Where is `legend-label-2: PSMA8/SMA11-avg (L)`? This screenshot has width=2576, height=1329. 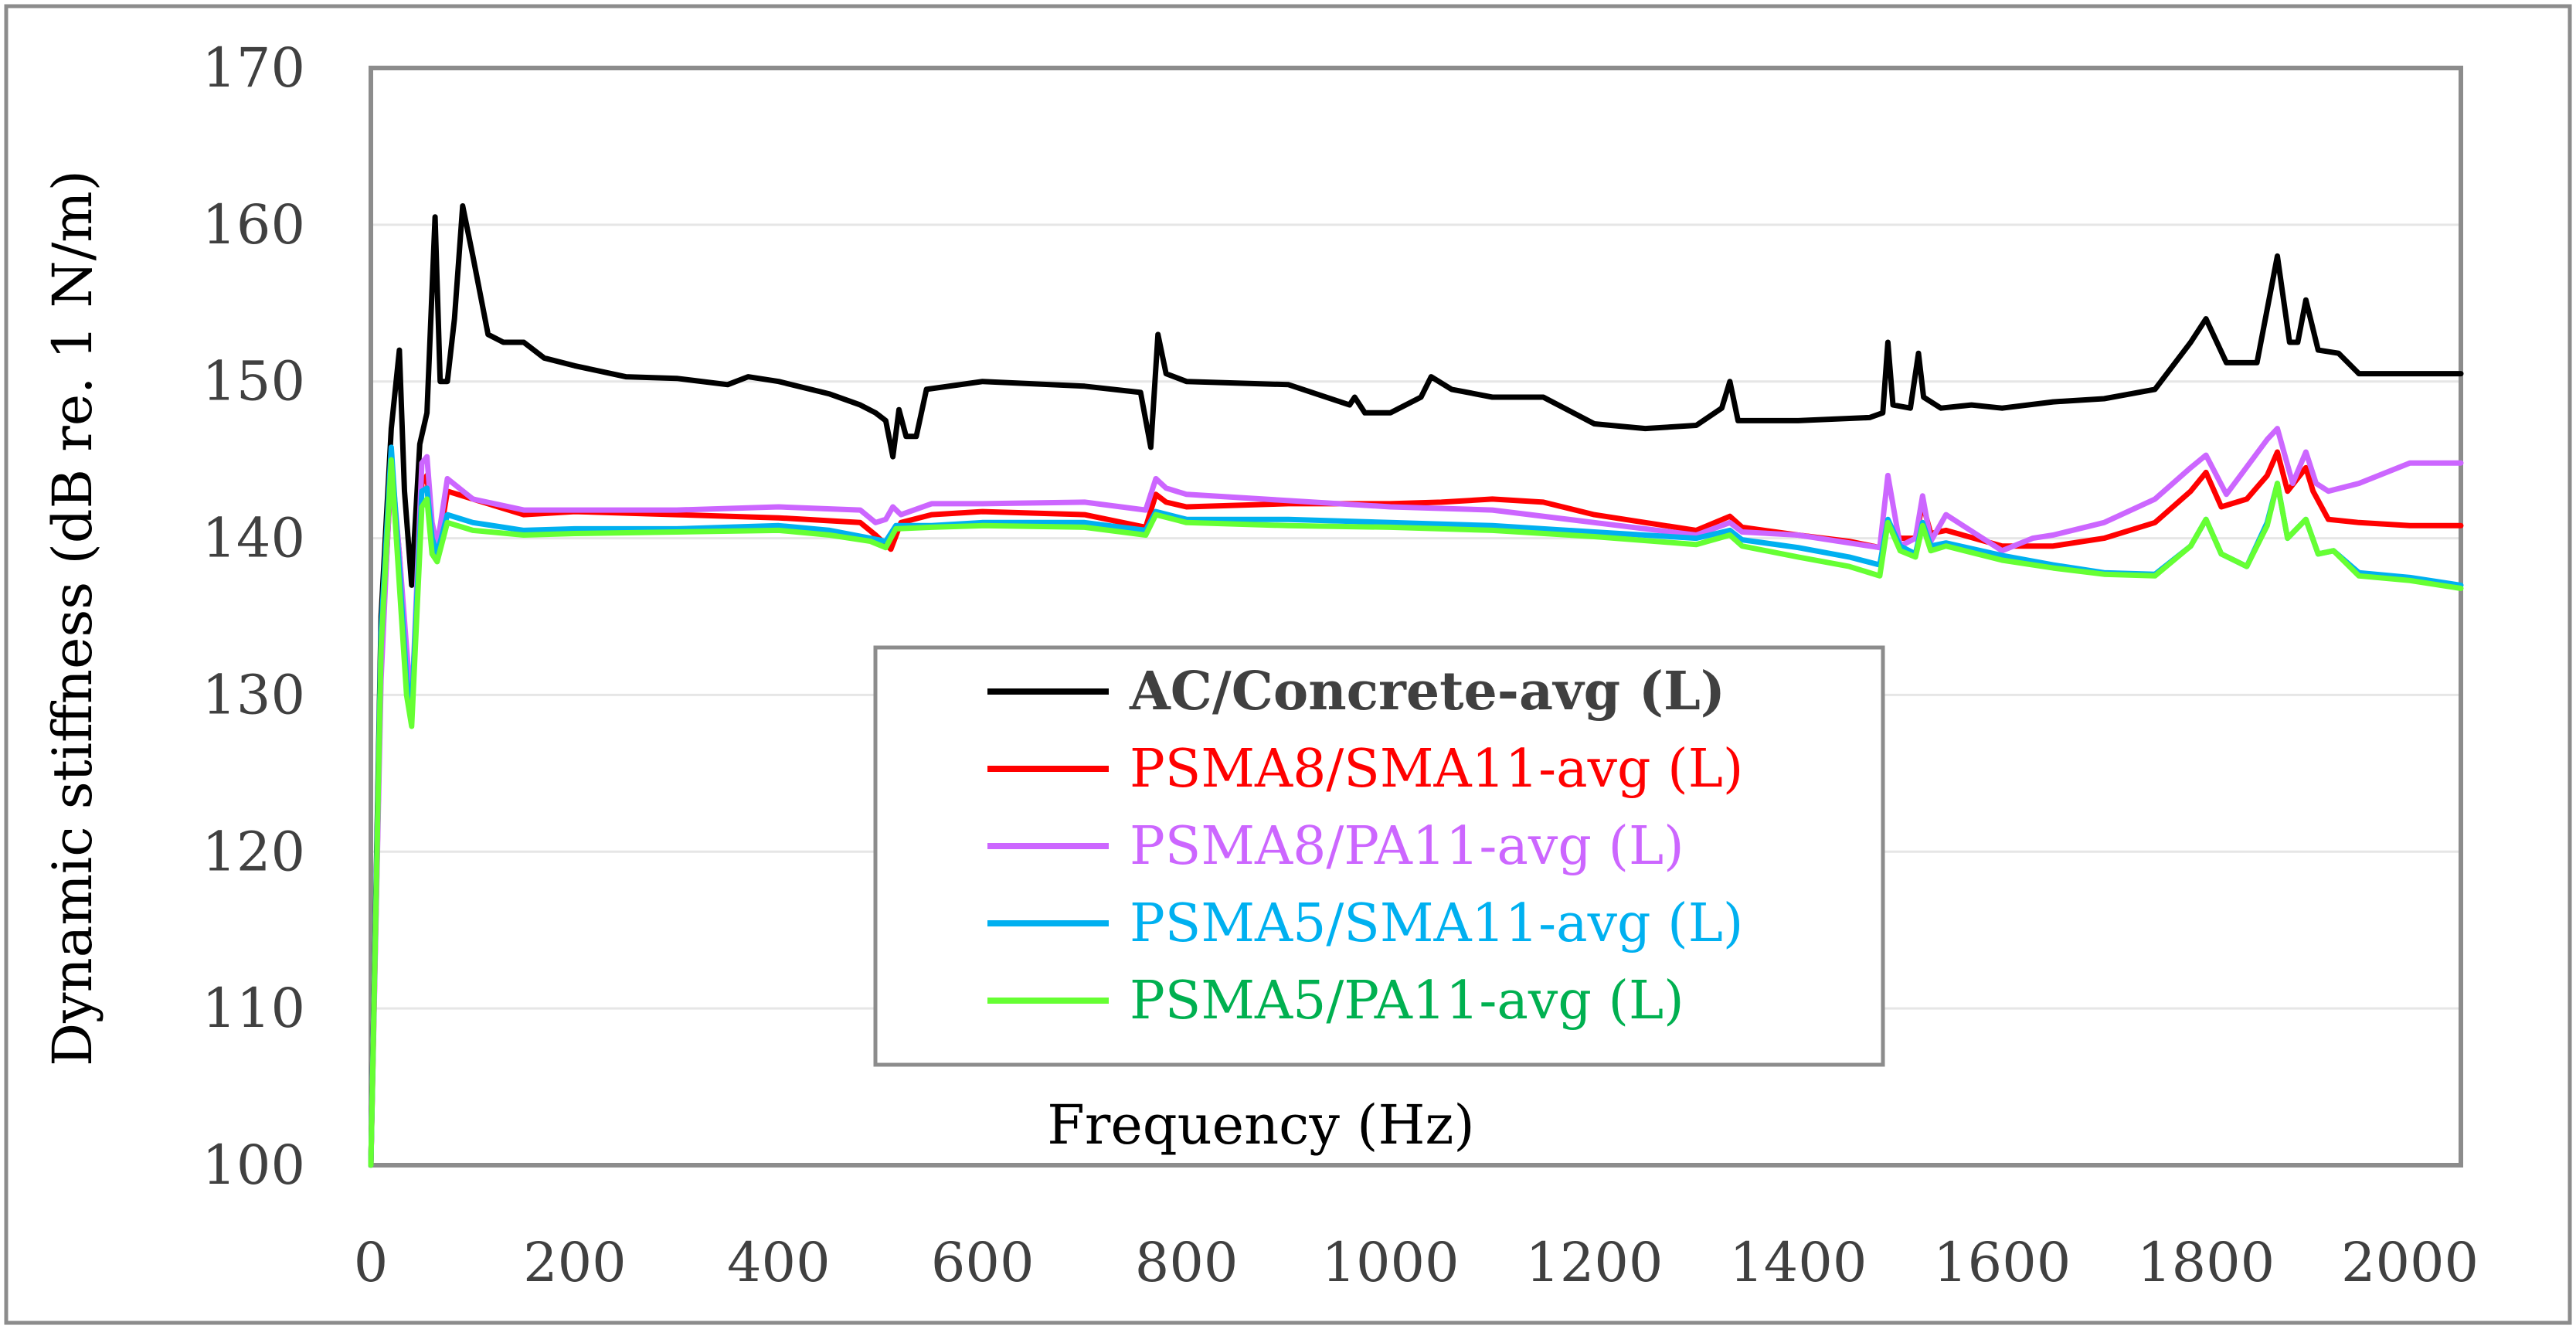 legend-label-2: PSMA8/SMA11-avg (L) is located at coordinates (1436, 769).